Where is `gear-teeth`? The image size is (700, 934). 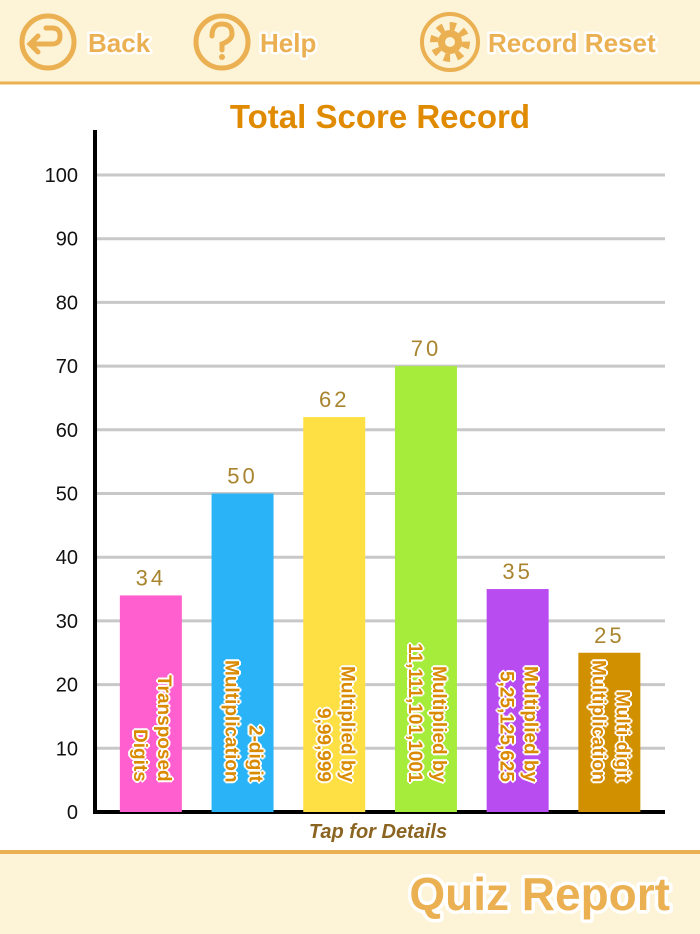 gear-teeth is located at coordinates (450, 42).